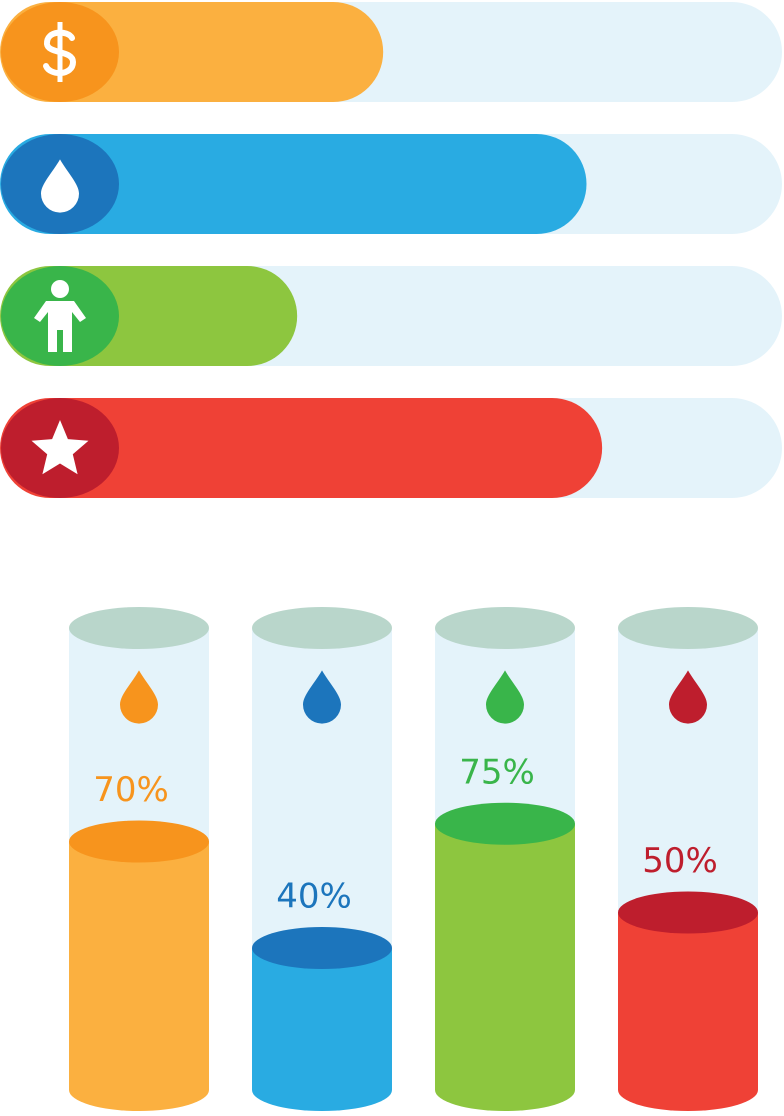 This screenshot has height=1116, width=784. Describe the element at coordinates (60, 447) in the screenshot. I see `star-icon` at that location.